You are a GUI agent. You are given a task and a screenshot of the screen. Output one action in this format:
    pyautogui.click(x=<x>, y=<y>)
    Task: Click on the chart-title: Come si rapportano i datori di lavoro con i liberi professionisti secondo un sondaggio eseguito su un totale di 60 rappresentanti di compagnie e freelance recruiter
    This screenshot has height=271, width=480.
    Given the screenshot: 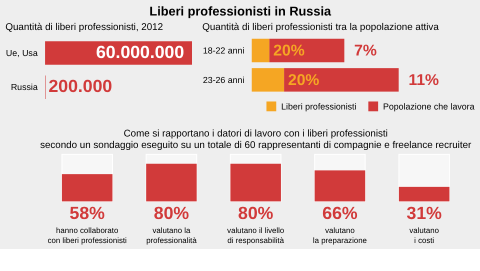 What is the action you would take?
    pyautogui.click(x=256, y=140)
    